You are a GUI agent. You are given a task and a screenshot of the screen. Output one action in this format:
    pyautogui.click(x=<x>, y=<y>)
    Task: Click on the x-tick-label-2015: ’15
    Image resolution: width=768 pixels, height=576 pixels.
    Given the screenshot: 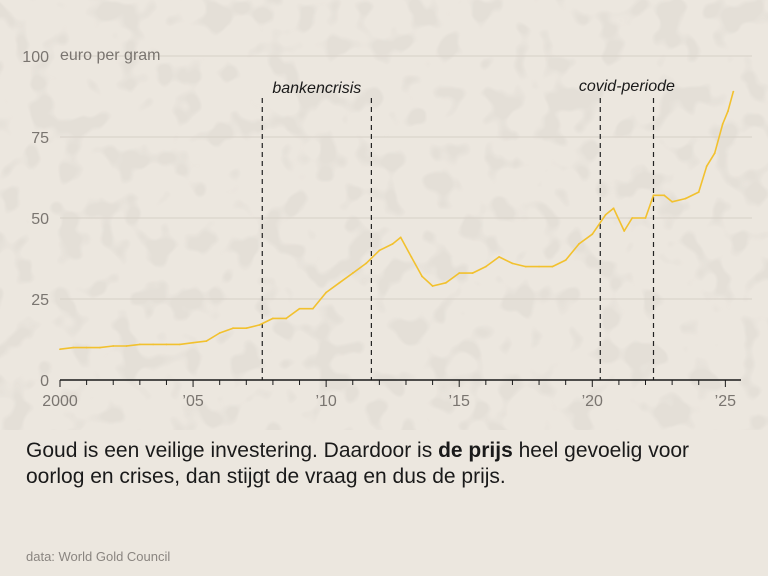 What is the action you would take?
    pyautogui.click(x=459, y=401)
    